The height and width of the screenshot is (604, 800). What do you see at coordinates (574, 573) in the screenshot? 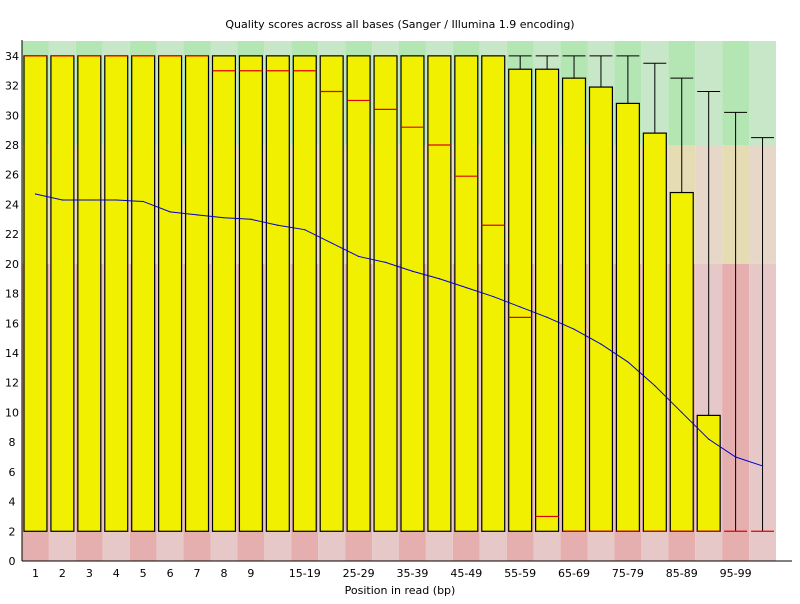
I see `x-tick-label: 65-69` at bounding box center [574, 573].